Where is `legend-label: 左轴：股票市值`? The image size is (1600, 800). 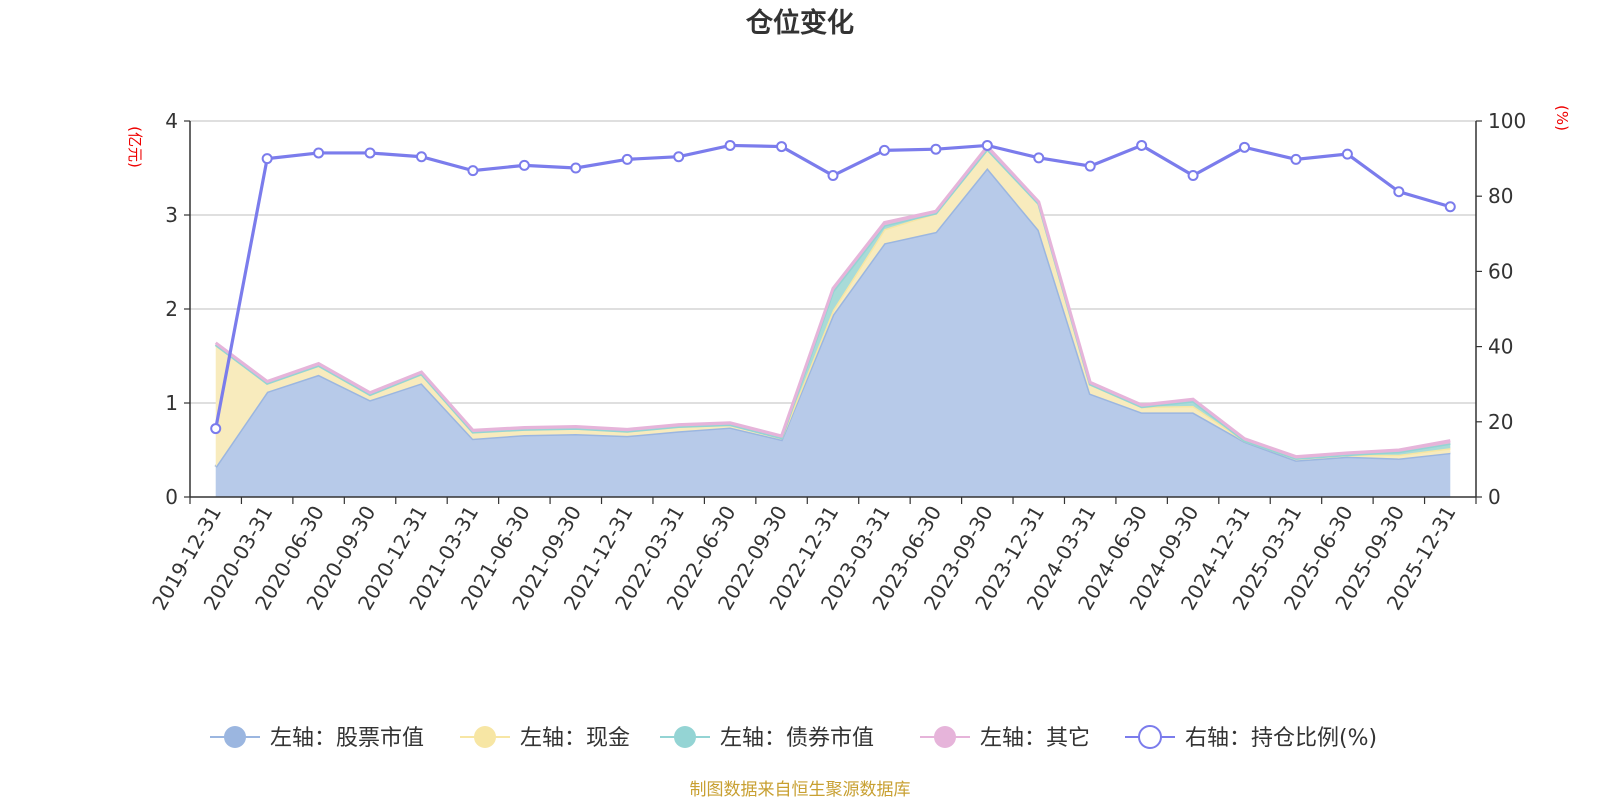
legend-label: 左轴：股票市值 is located at coordinates (347, 738).